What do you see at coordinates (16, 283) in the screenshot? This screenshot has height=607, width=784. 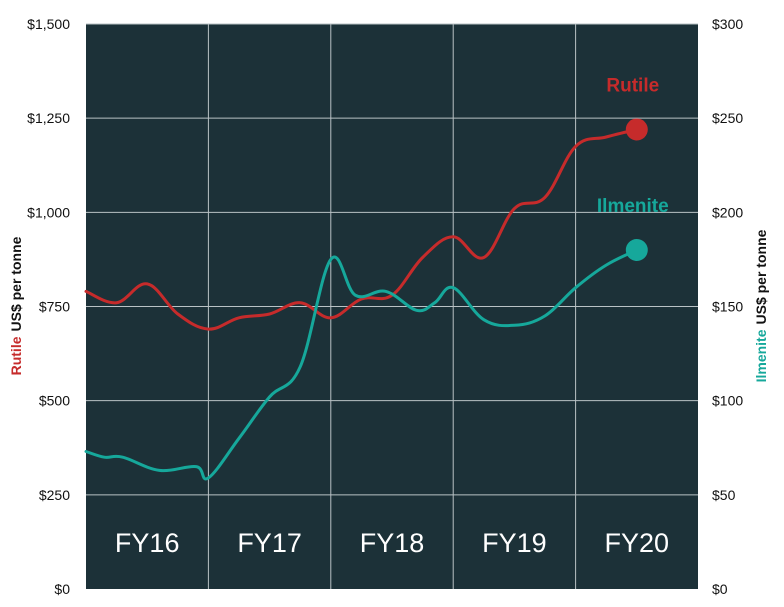 I see `left-axis-unit: US$ per tonne` at bounding box center [16, 283].